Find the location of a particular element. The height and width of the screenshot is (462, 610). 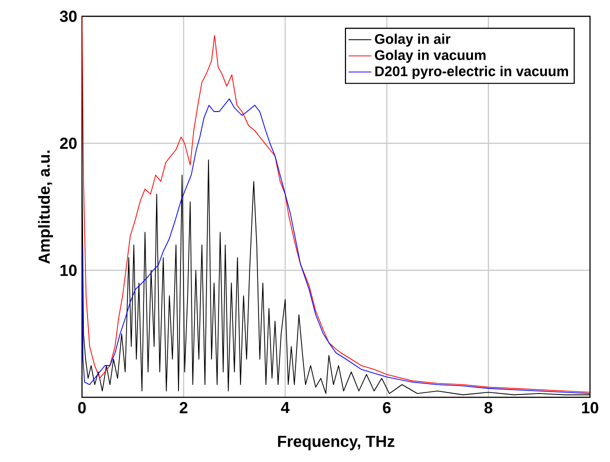

y-tick-label: 10 is located at coordinates (68, 270).